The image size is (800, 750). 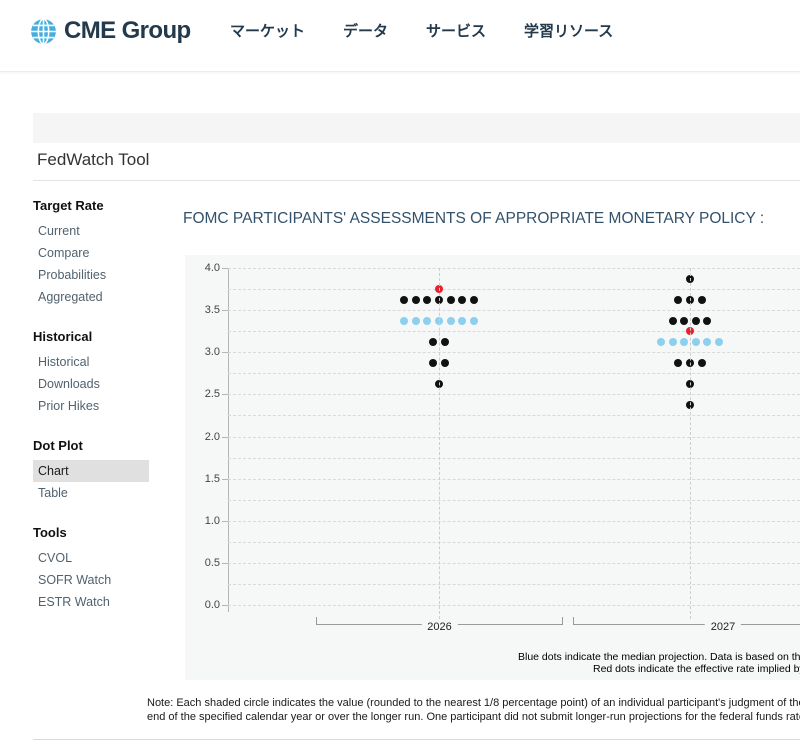 What do you see at coordinates (686, 625) in the screenshot?
I see `year-bracket-2027: 2027` at bounding box center [686, 625].